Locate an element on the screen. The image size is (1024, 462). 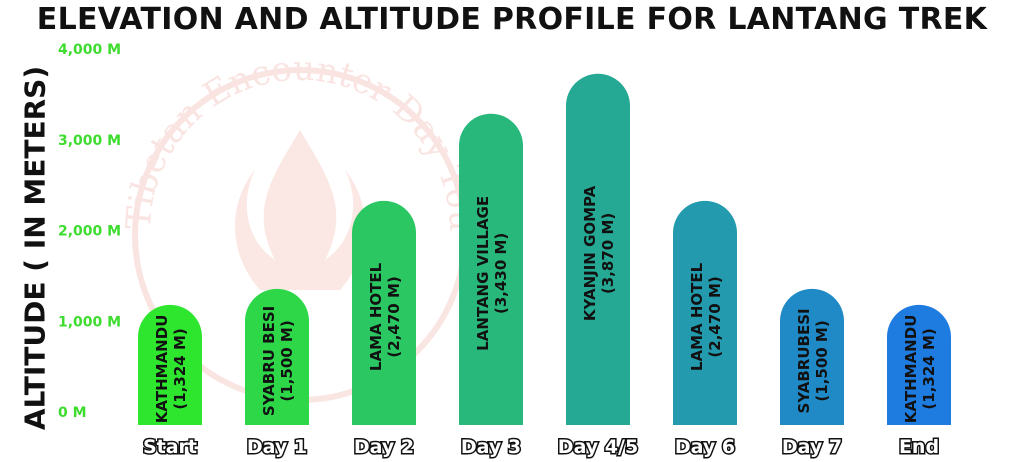
bar-label-name: SYABRU BESI is located at coordinates (269, 361).